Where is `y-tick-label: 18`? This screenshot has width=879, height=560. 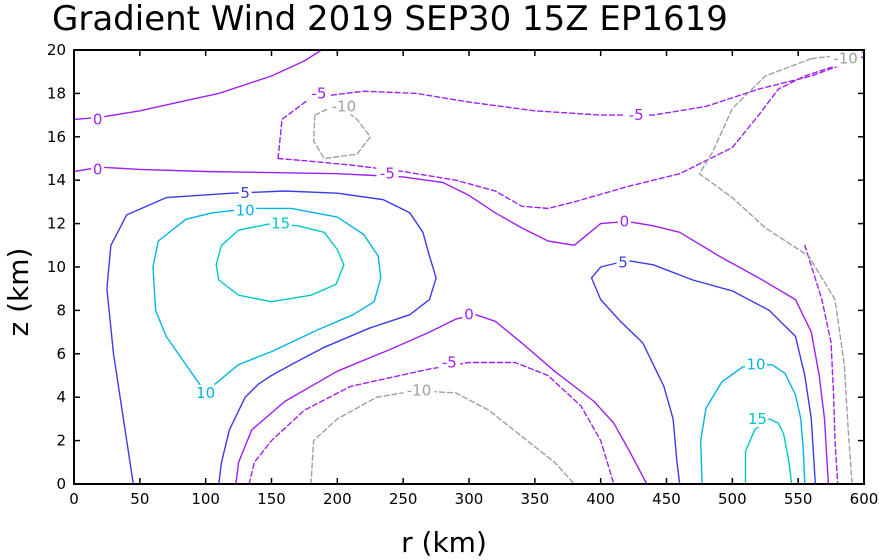 y-tick-label: 18 is located at coordinates (56, 93).